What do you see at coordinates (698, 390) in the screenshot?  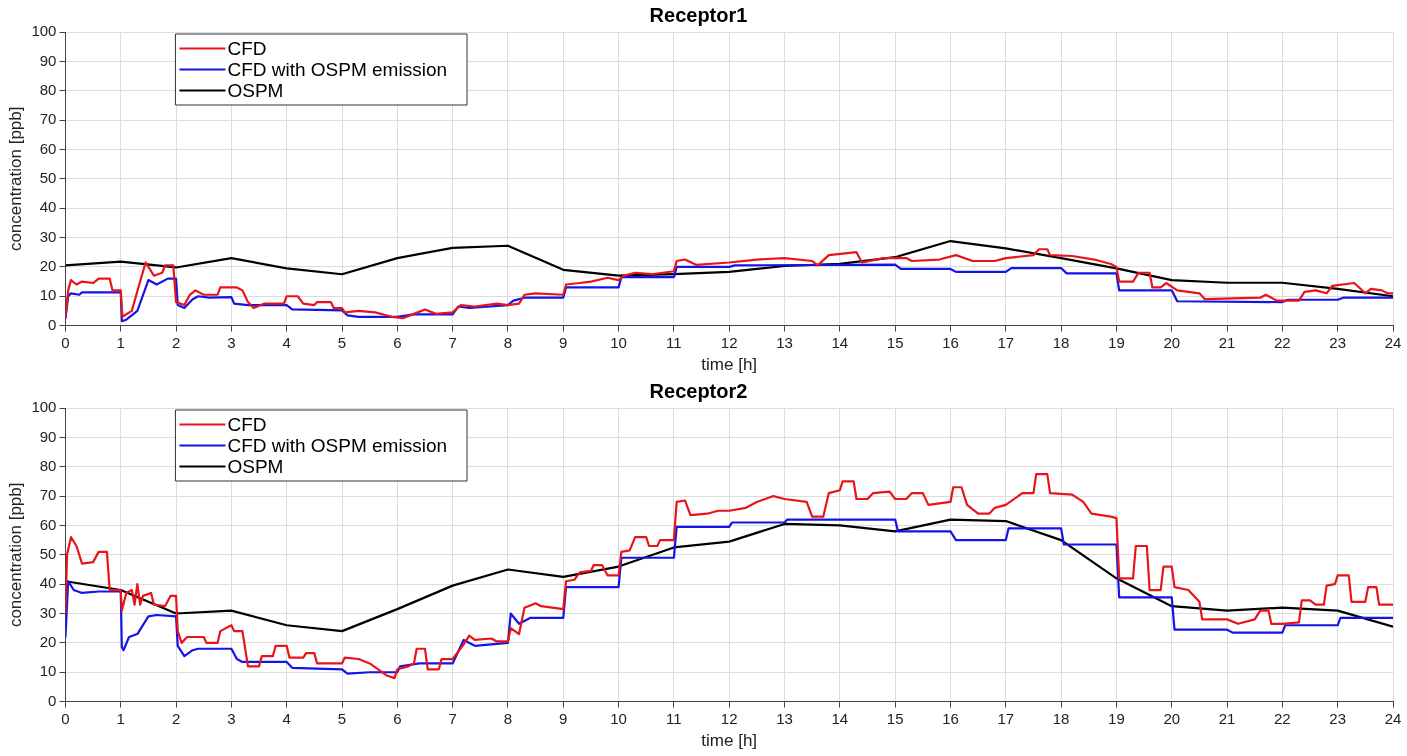 I see `chart-title: Receptor2` at bounding box center [698, 390].